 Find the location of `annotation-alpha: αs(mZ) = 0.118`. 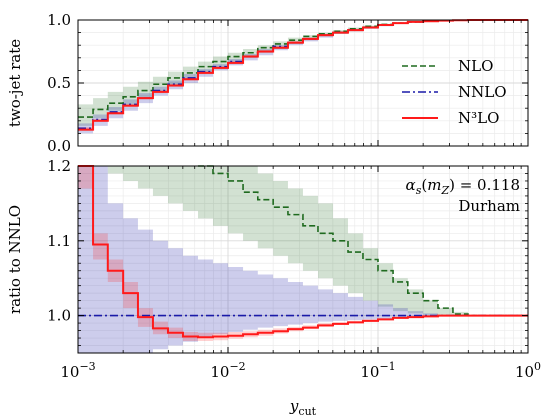

annotation-alpha: αs(mZ) = 0.118 is located at coordinates (463, 186).